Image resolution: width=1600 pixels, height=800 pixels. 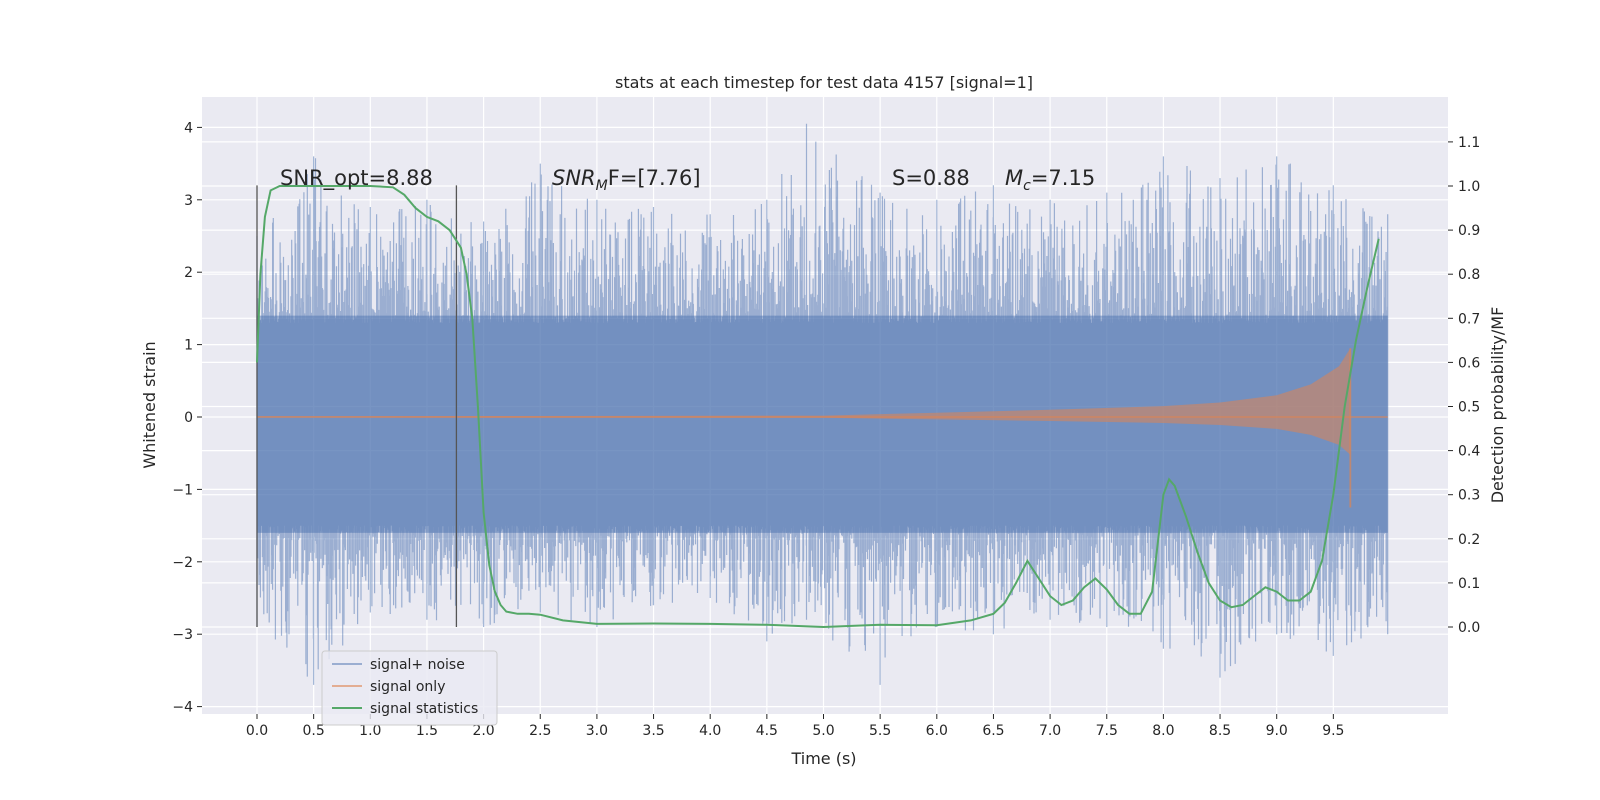 I want to click on annotation-mc-rest: =7.15, so click(x=1063, y=178).